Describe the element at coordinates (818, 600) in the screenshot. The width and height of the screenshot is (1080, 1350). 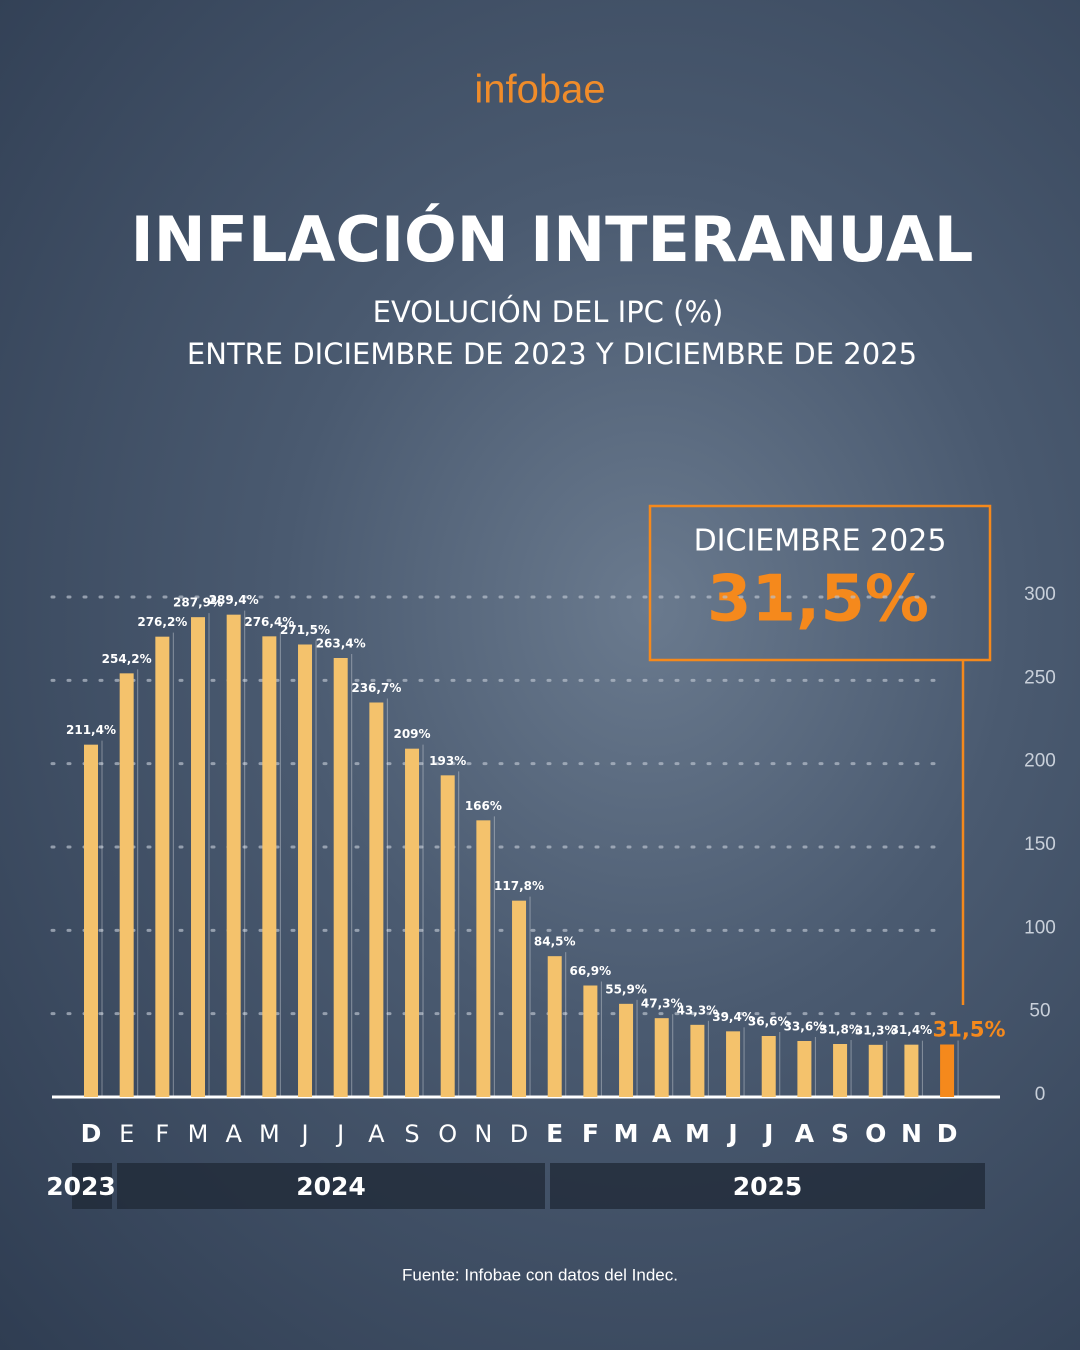
I see `callout-value: 31,5%` at that location.